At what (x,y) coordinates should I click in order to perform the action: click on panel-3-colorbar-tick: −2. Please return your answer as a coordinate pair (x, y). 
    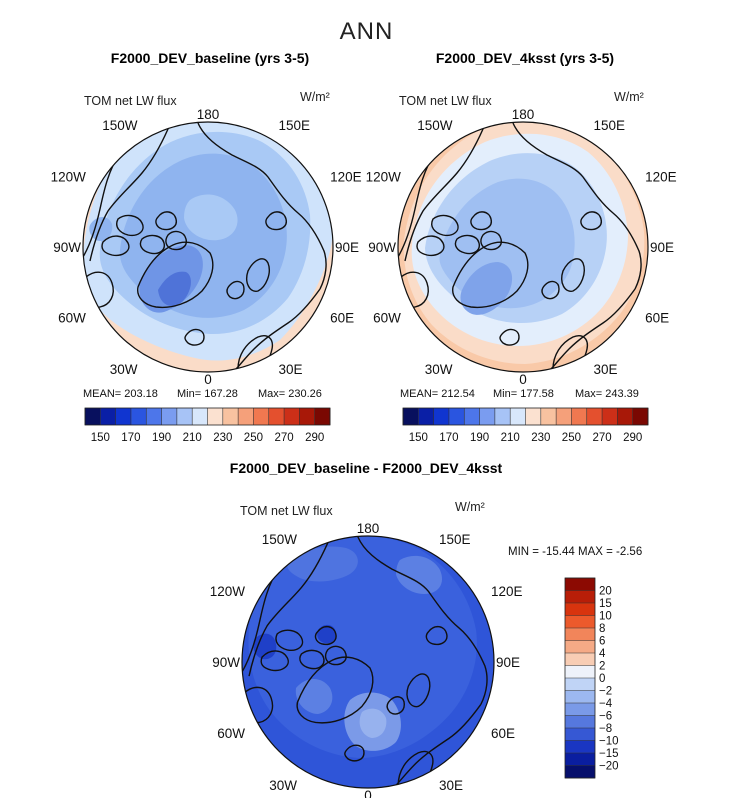
    Looking at the image, I should click on (605, 692).